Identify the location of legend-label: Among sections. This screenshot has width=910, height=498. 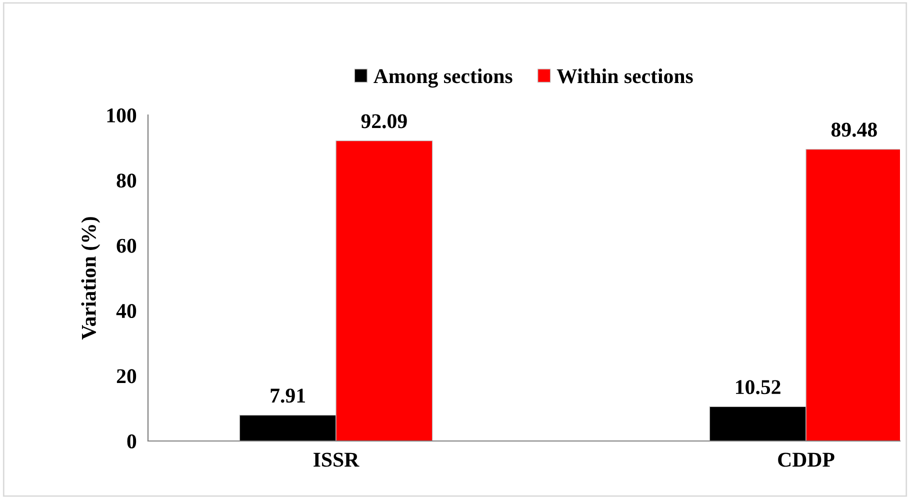
(443, 78).